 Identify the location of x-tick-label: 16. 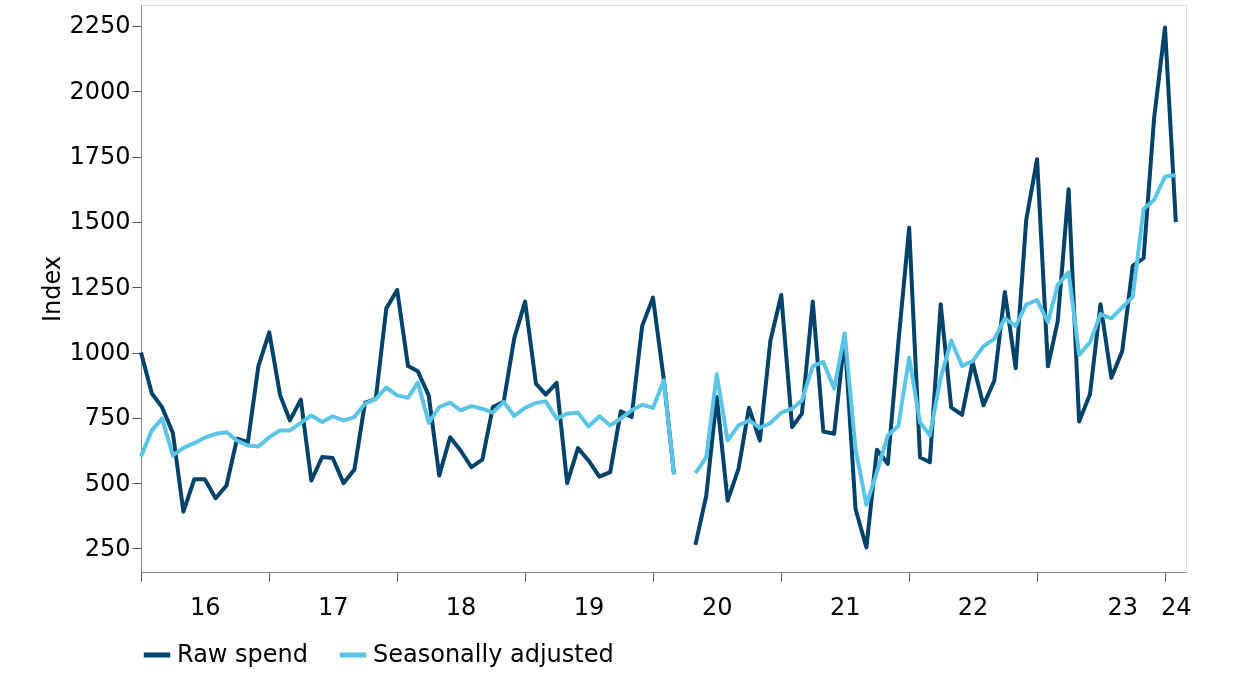
(205, 606).